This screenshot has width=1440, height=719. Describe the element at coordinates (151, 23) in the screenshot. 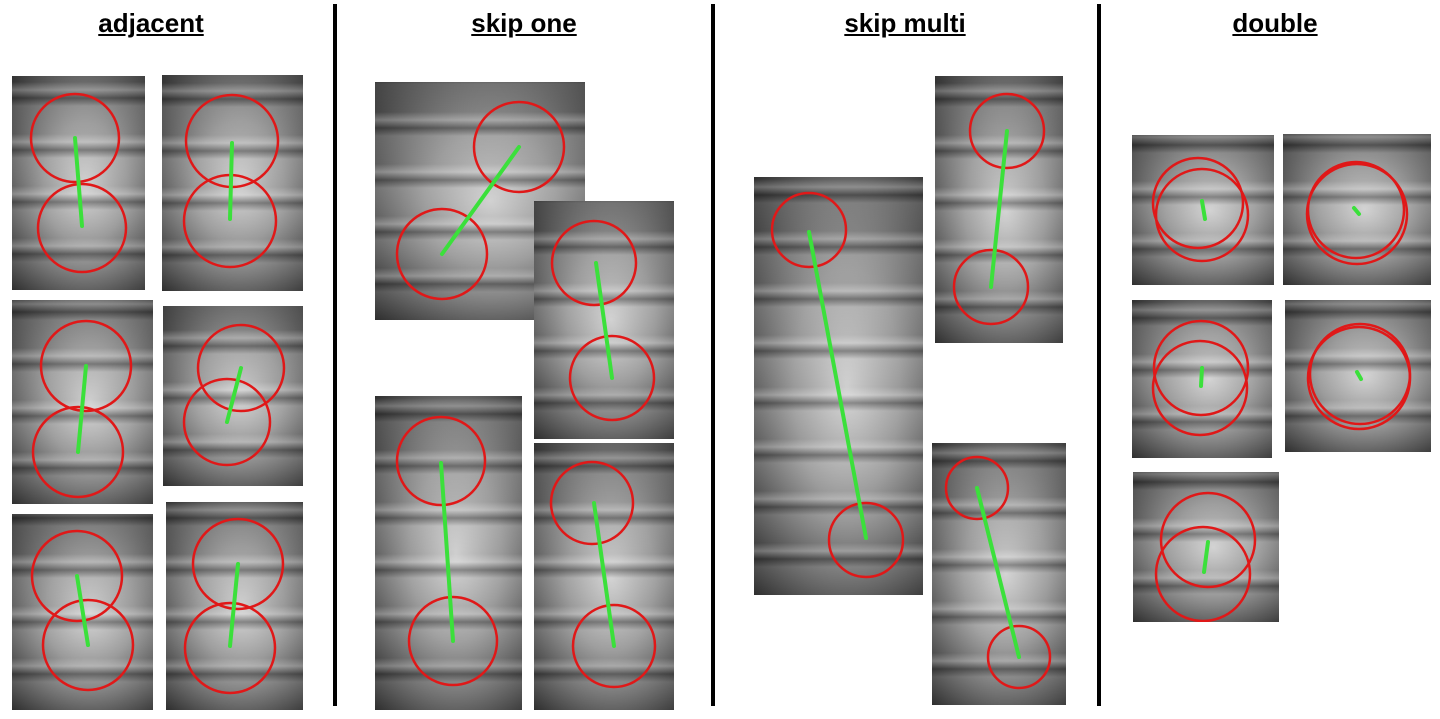

I see `column-title-adjacent: adjacent` at that location.